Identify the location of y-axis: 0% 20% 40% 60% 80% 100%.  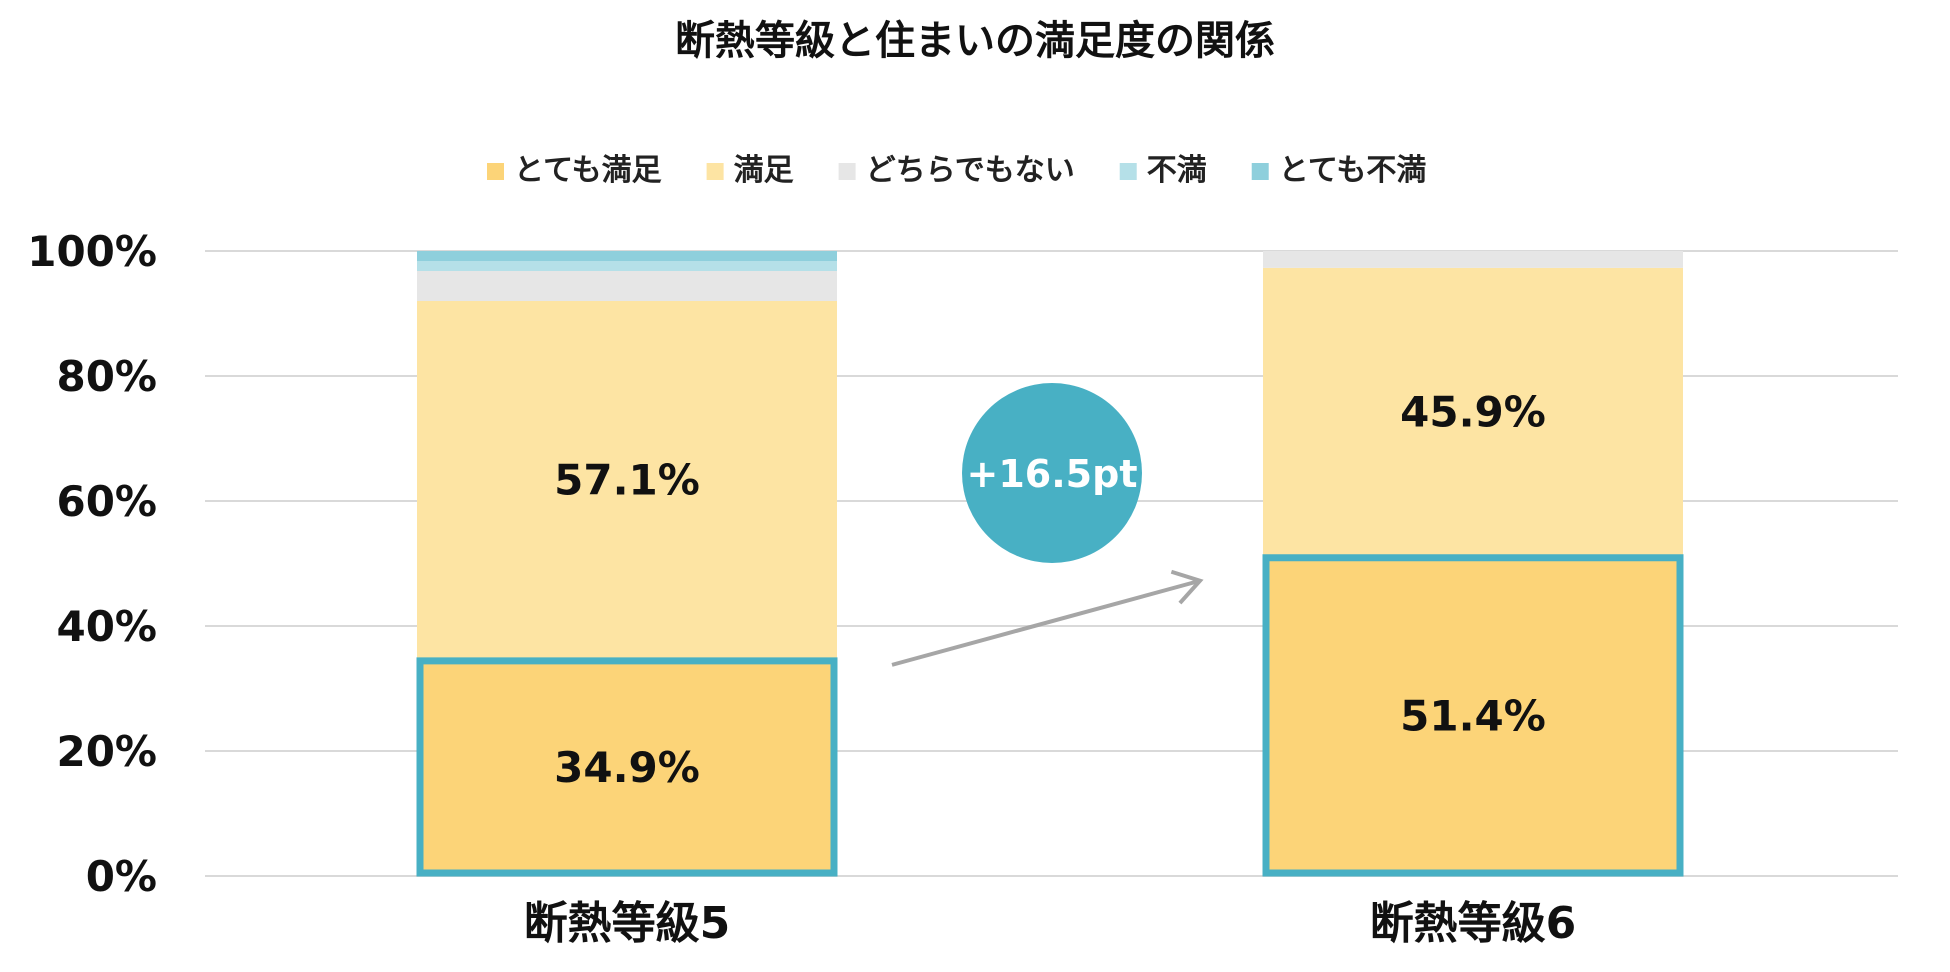
(92, 564).